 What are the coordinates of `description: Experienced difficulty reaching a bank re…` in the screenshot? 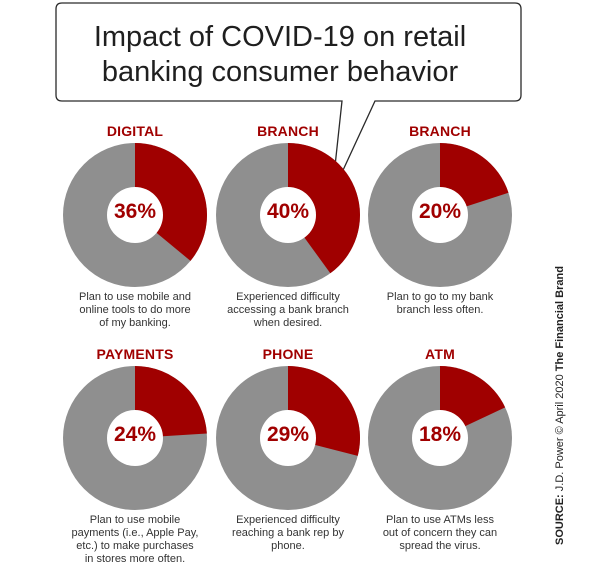 It's located at (288, 533).